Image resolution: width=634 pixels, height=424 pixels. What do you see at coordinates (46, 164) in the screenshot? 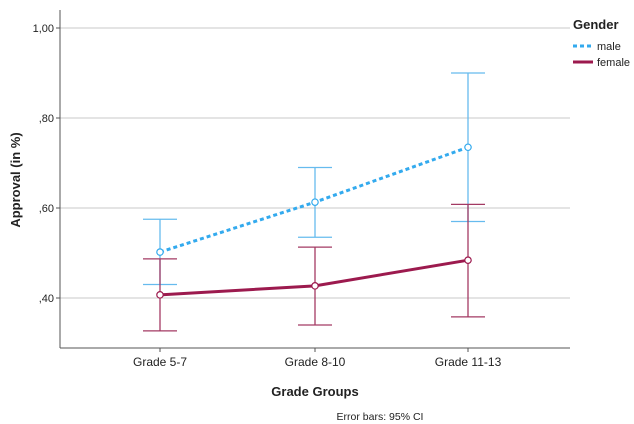
I see `y-tick-labels: ,40 ,60 ,80 1,00` at bounding box center [46, 164].